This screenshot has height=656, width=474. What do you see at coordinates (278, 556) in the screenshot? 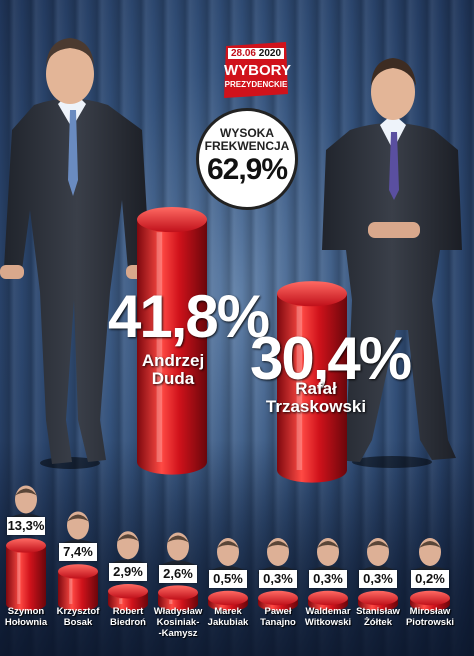
I see `candidate-8-portrait` at bounding box center [278, 556].